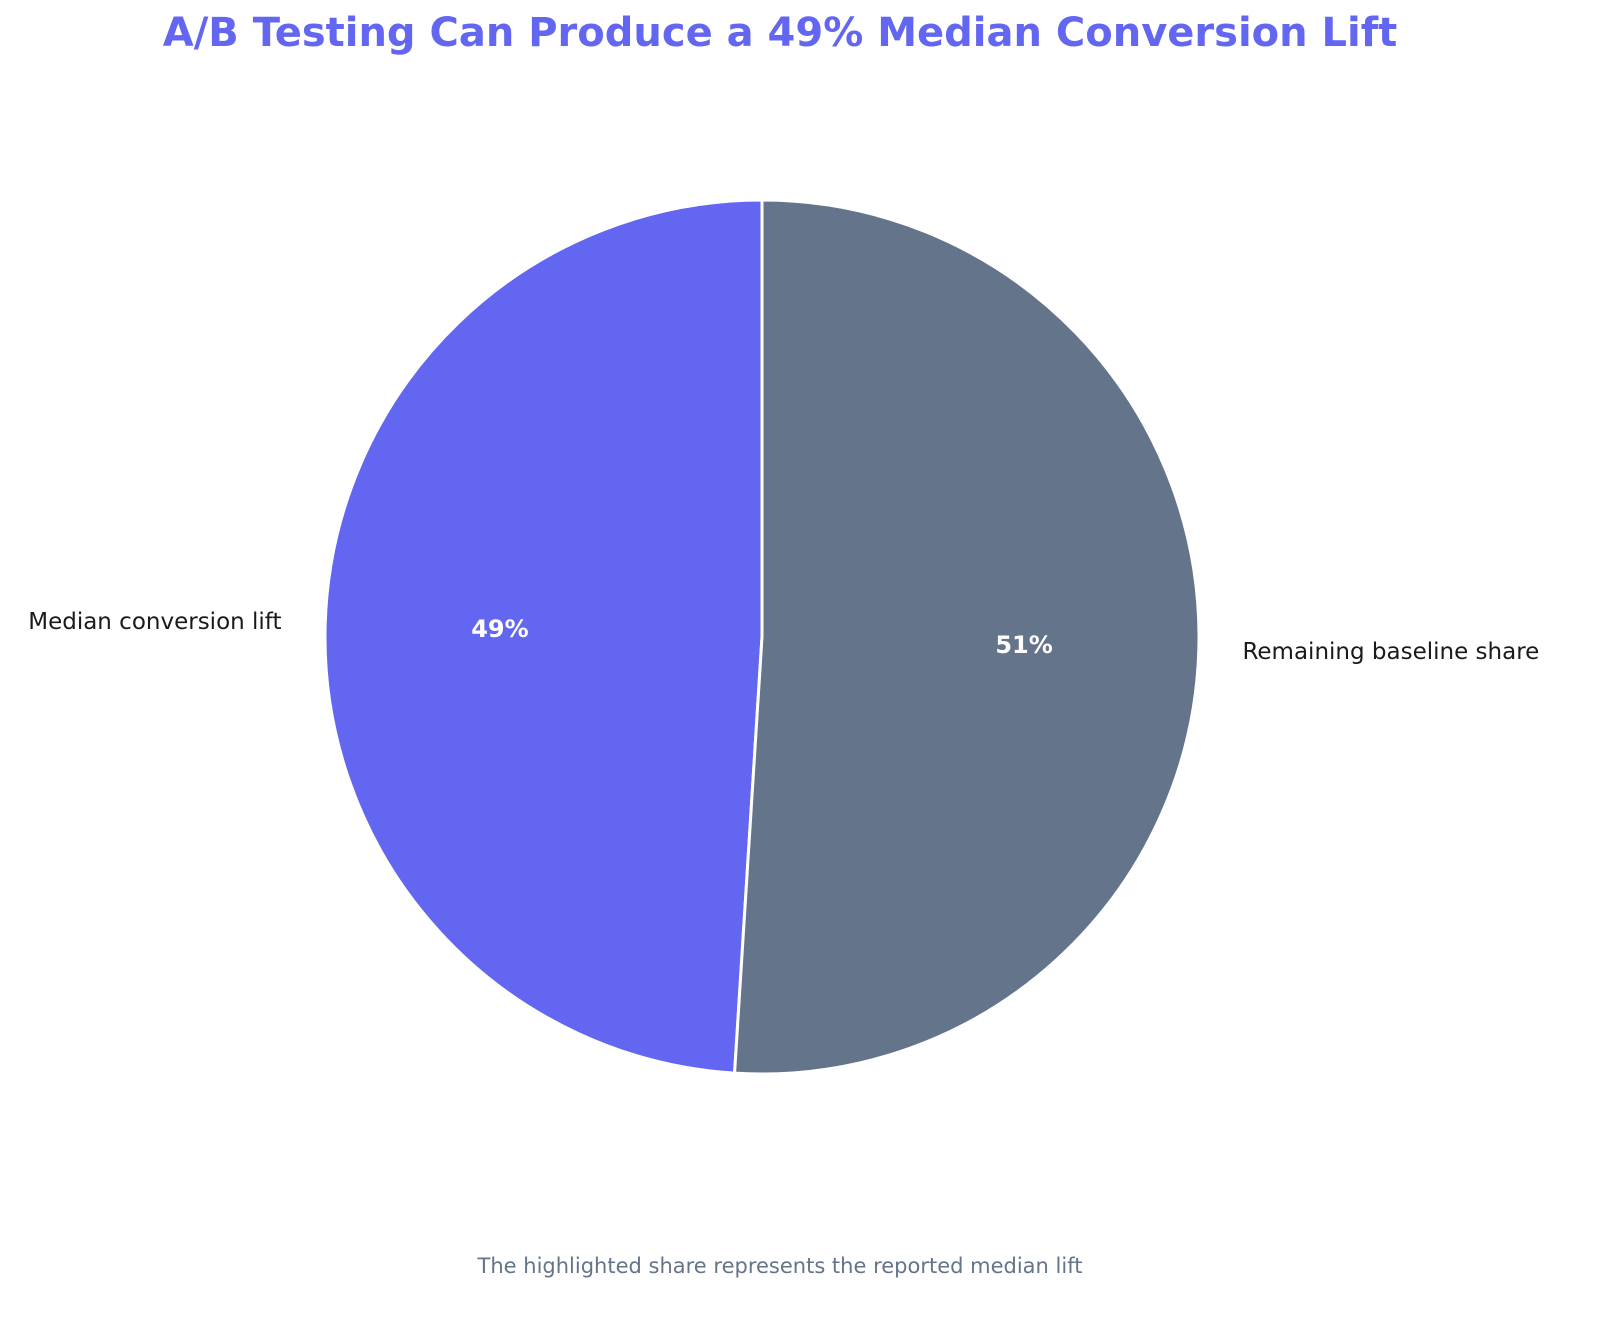 The image size is (1600, 1318). I want to click on pie-slice-2-pct-label: 51%, so click(1023, 645).